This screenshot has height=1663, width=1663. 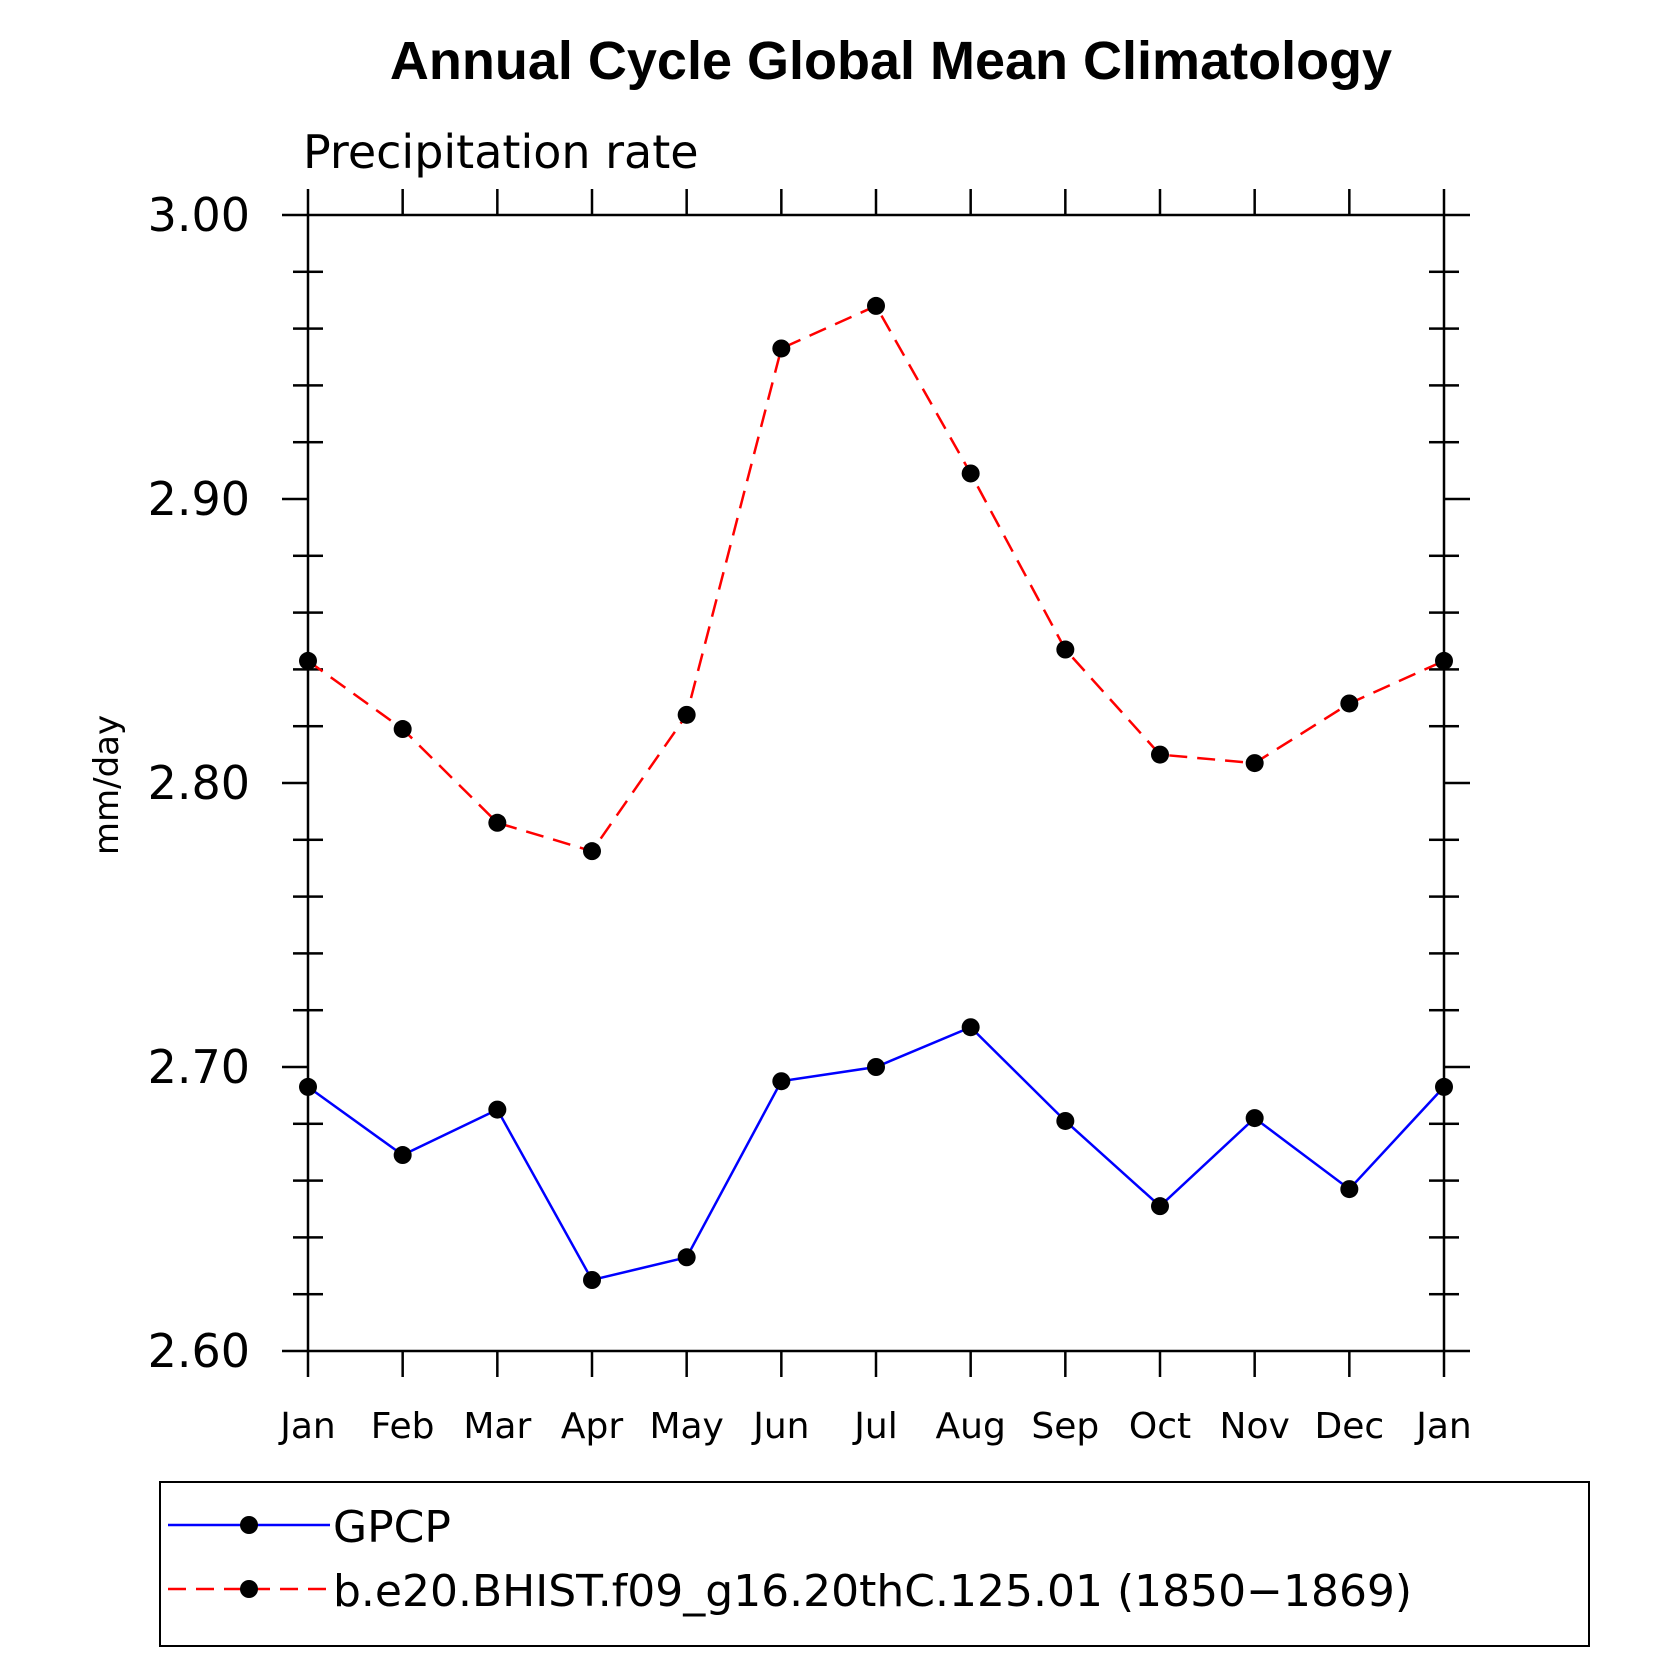 I want to click on x-tick-label: Nov, so click(x=1255, y=1426).